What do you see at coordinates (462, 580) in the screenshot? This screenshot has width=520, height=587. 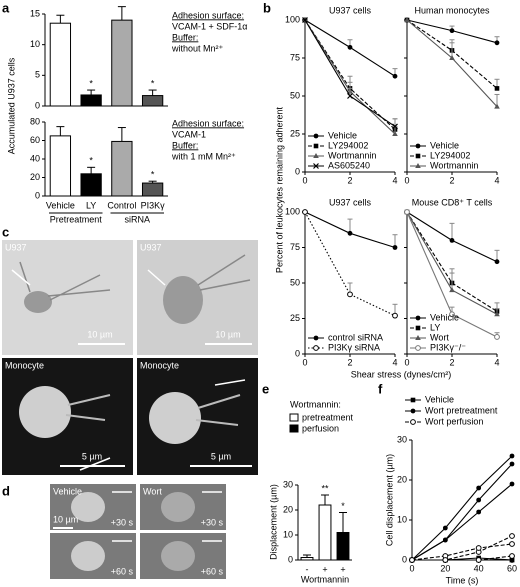 I see `x-axis-label: Time (s)` at bounding box center [462, 580].